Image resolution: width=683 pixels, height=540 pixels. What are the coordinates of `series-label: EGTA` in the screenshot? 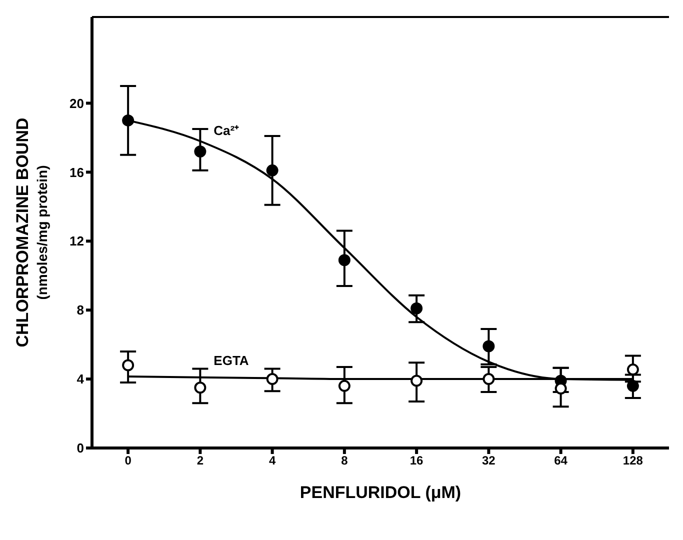 It's located at (232, 360).